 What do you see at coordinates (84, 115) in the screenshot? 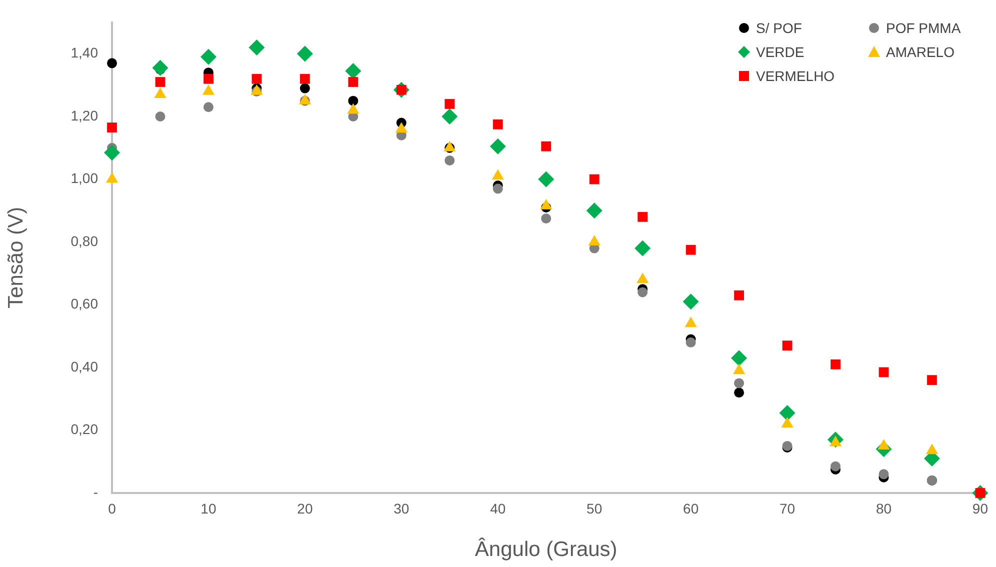
I see `y-tick-label: 1,20` at bounding box center [84, 115].